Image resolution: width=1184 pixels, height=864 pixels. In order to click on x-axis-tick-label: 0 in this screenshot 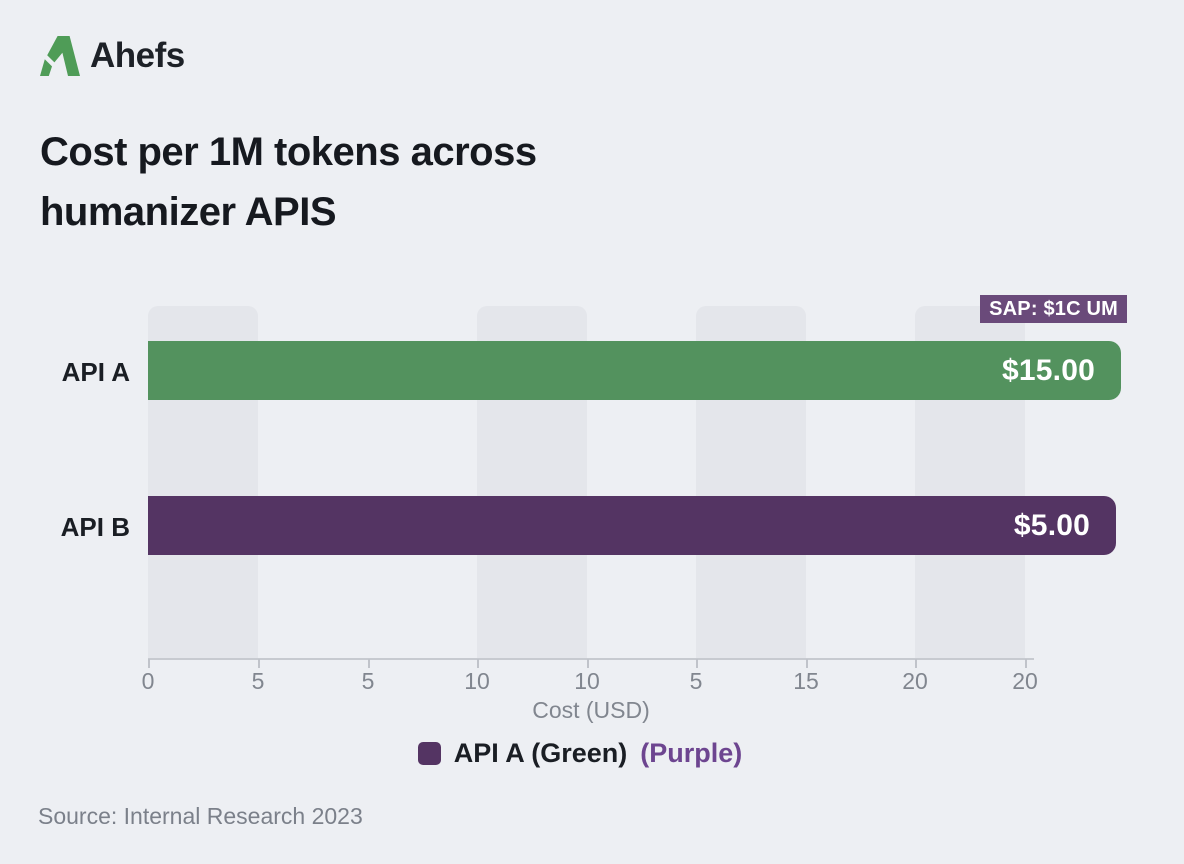, I will do `click(148, 681)`.